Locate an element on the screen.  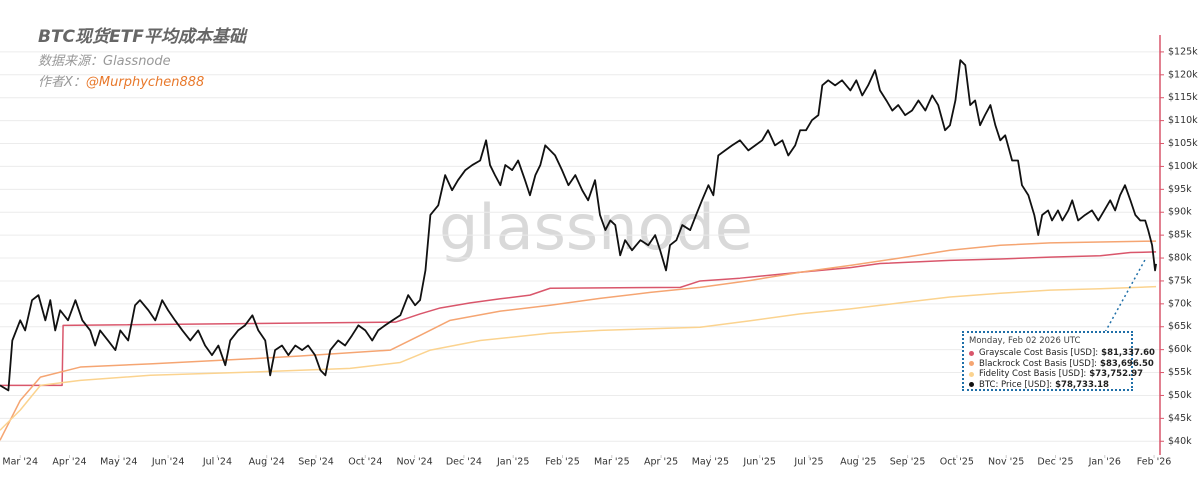
x-tick-label: Jan '26 is located at coordinates (1104, 462).